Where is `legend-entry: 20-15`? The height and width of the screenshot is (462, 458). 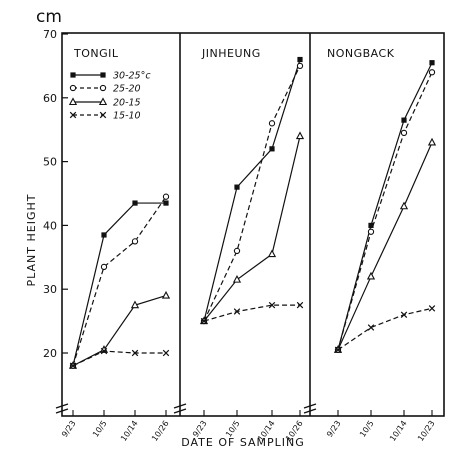 legend-entry: 20-15 is located at coordinates (104, 103).